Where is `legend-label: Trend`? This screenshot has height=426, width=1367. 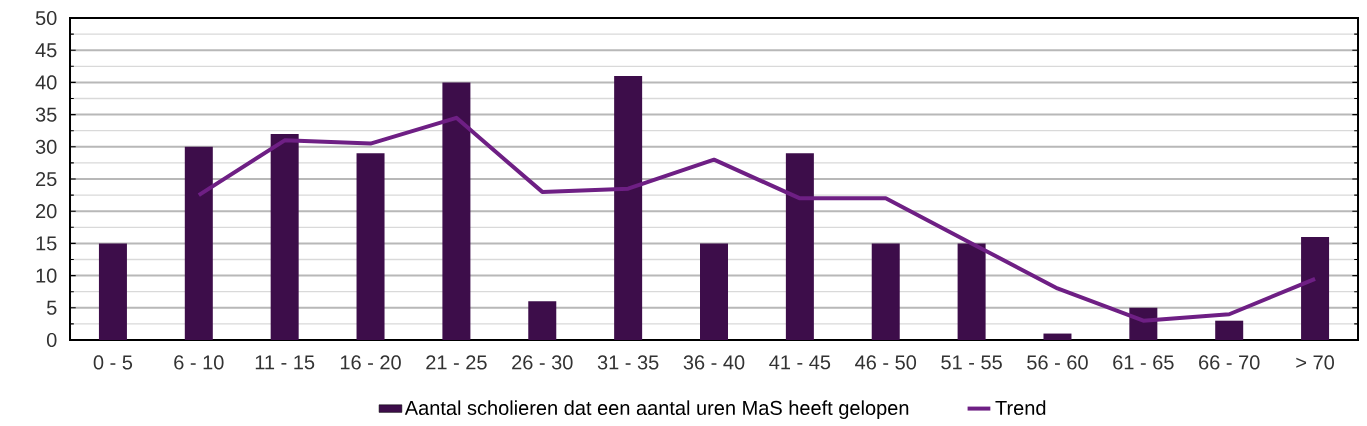 legend-label: Trend is located at coordinates (1020, 408).